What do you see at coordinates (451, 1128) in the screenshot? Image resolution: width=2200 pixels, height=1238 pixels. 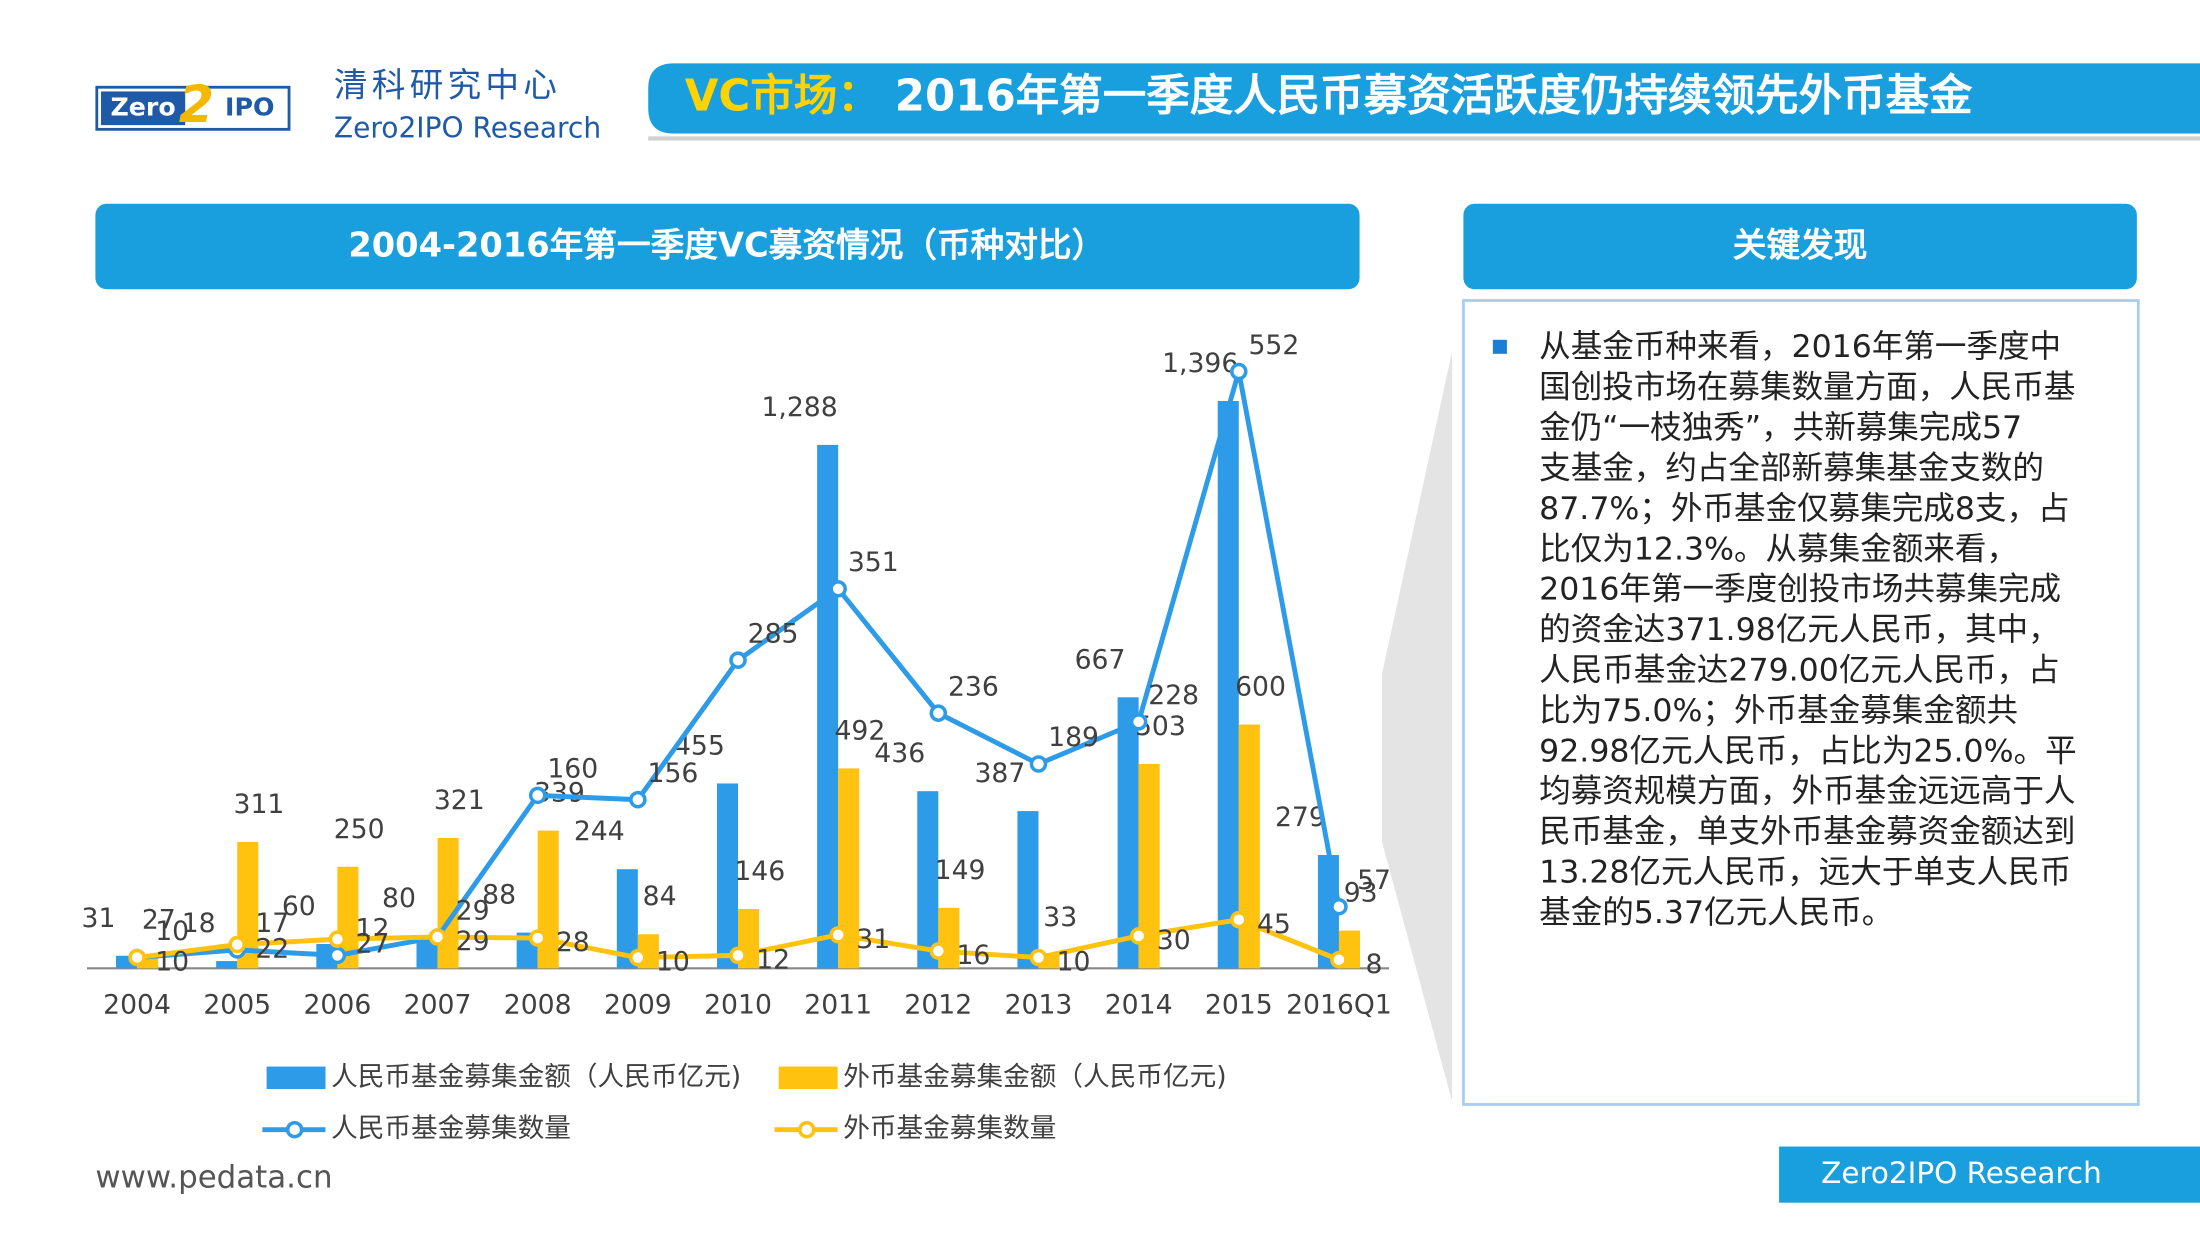 I see `legend-label: 人民币基金募集数量` at bounding box center [451, 1128].